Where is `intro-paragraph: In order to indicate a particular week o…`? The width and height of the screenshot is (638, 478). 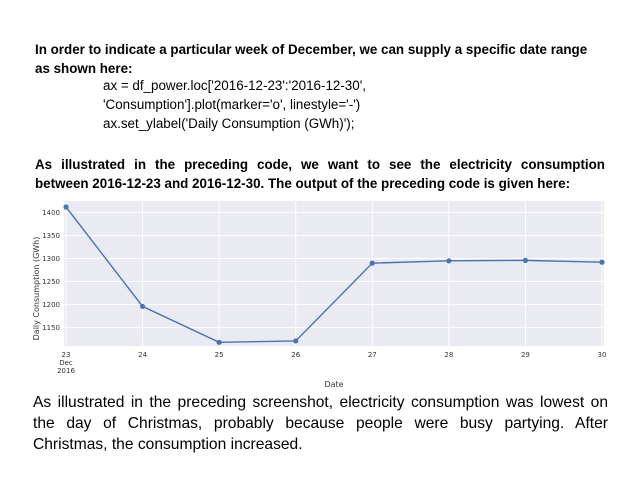 intro-paragraph: In order to indicate a particular week o… is located at coordinates (311, 59).